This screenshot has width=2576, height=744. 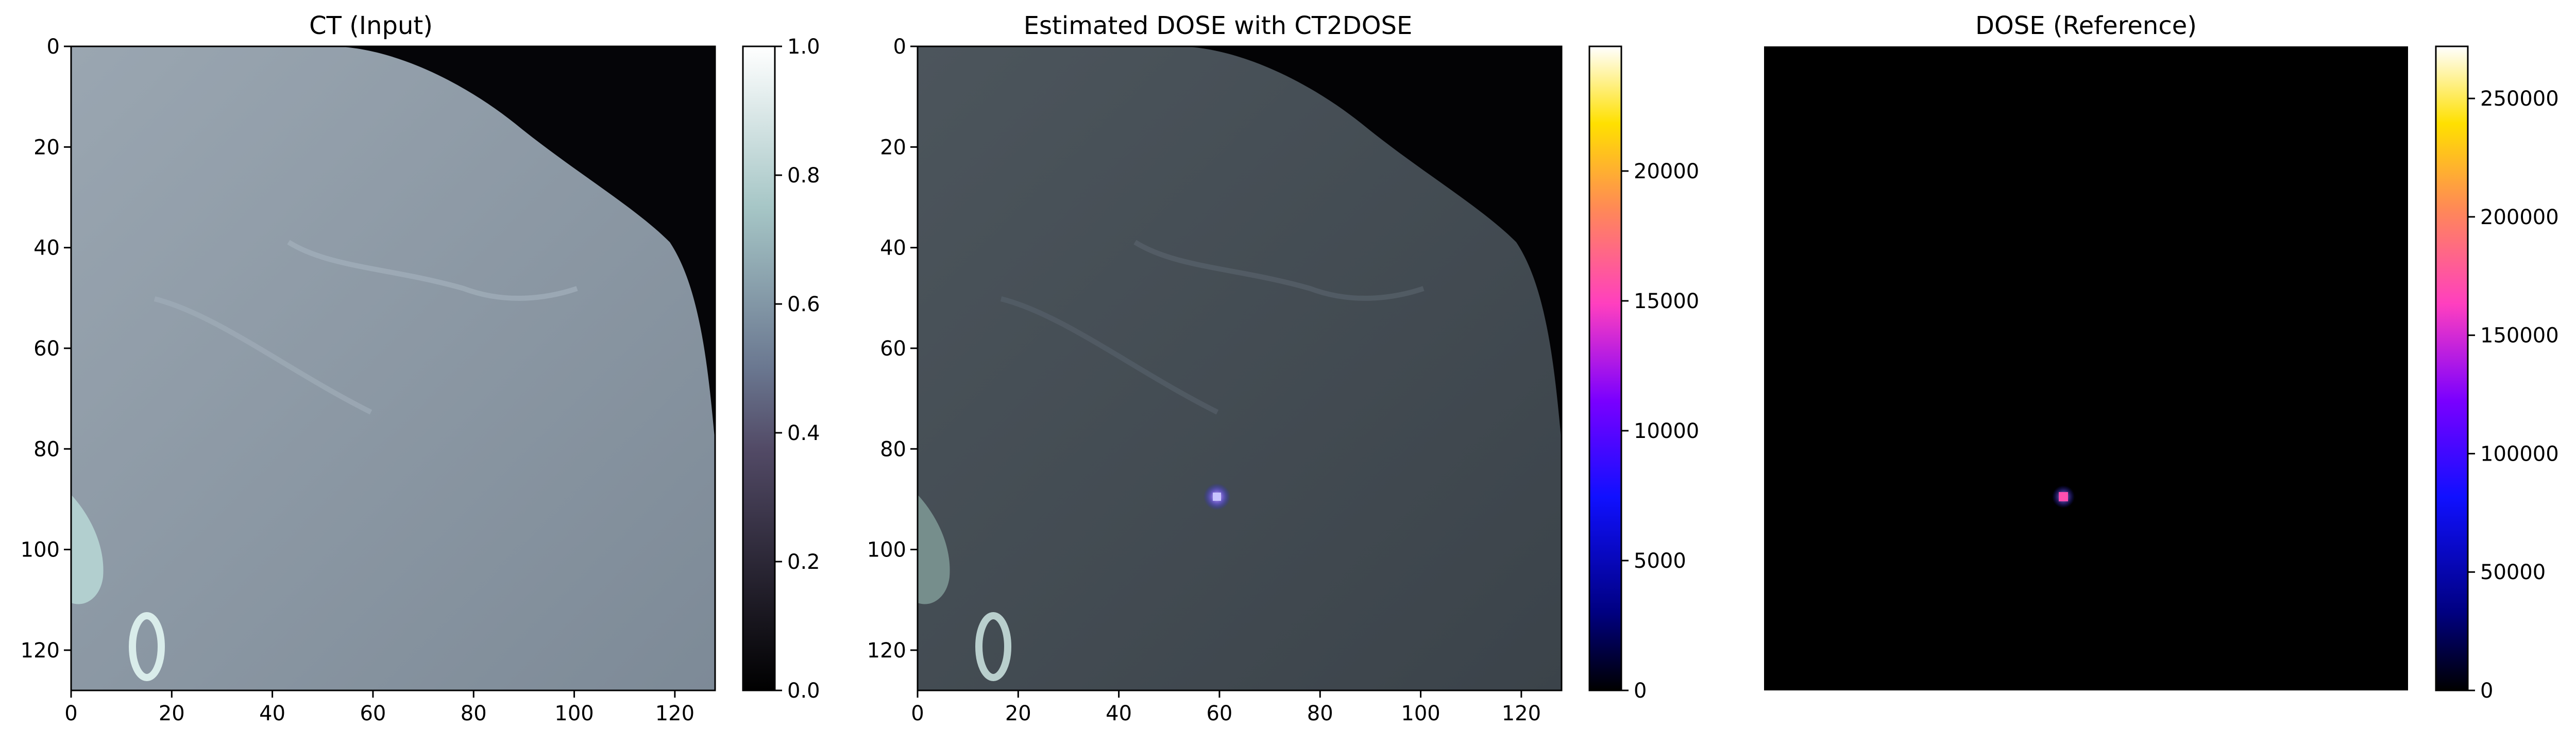 What do you see at coordinates (2513, 572) in the screenshot?
I see `colorbar-tick-label: 50000` at bounding box center [2513, 572].